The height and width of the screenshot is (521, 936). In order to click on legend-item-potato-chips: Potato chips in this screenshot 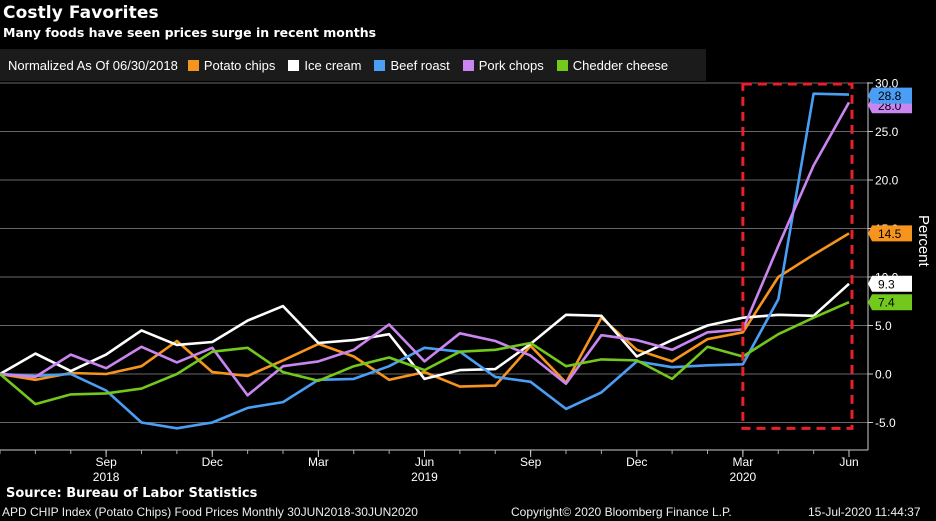, I will do `click(231, 65)`.